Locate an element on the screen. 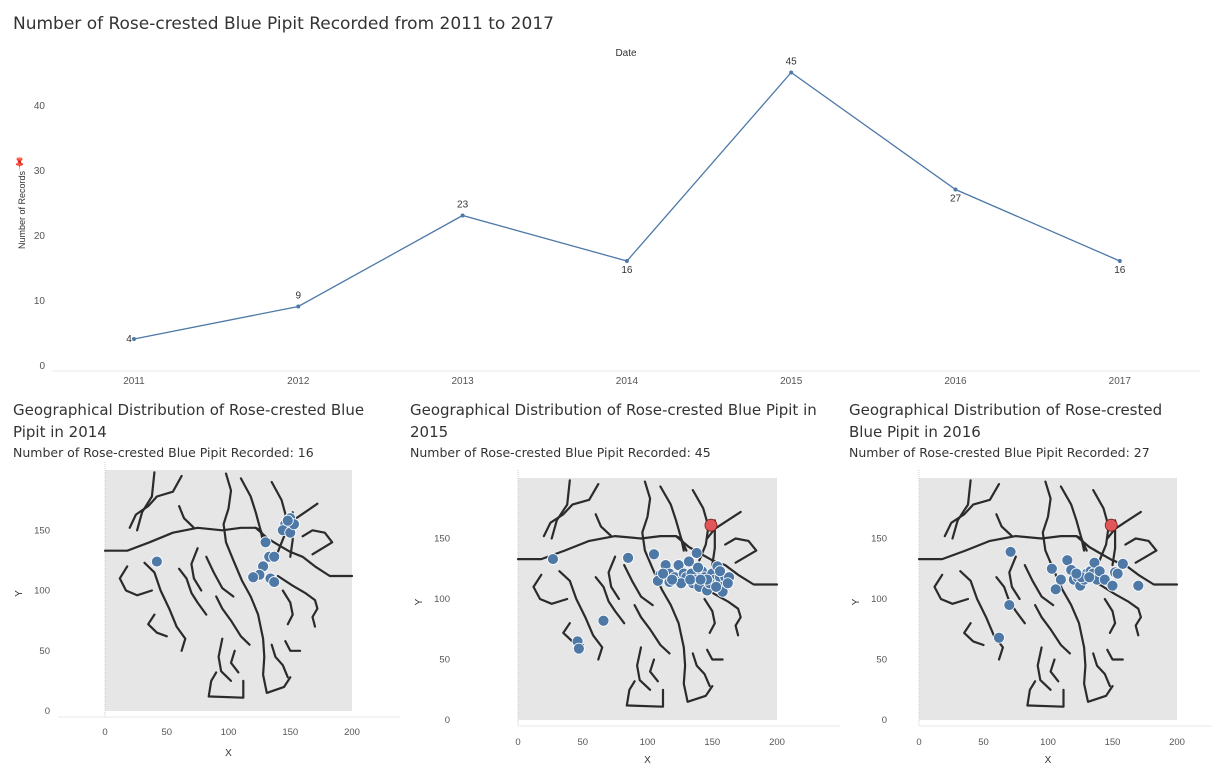  y-tick-label: 0 is located at coordinates (42, 366).